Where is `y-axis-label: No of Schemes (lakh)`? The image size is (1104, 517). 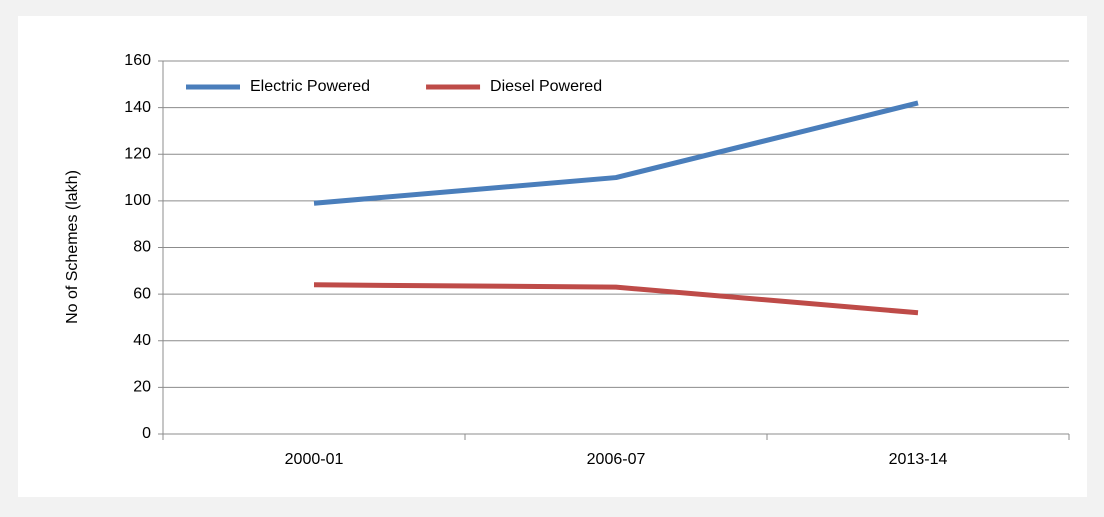
y-axis-label: No of Schemes (lakh) is located at coordinates (72, 247).